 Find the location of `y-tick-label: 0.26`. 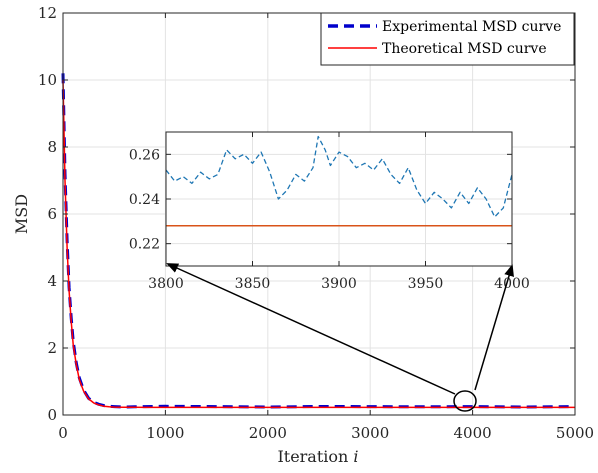

y-tick-label: 0.26 is located at coordinates (144, 155).